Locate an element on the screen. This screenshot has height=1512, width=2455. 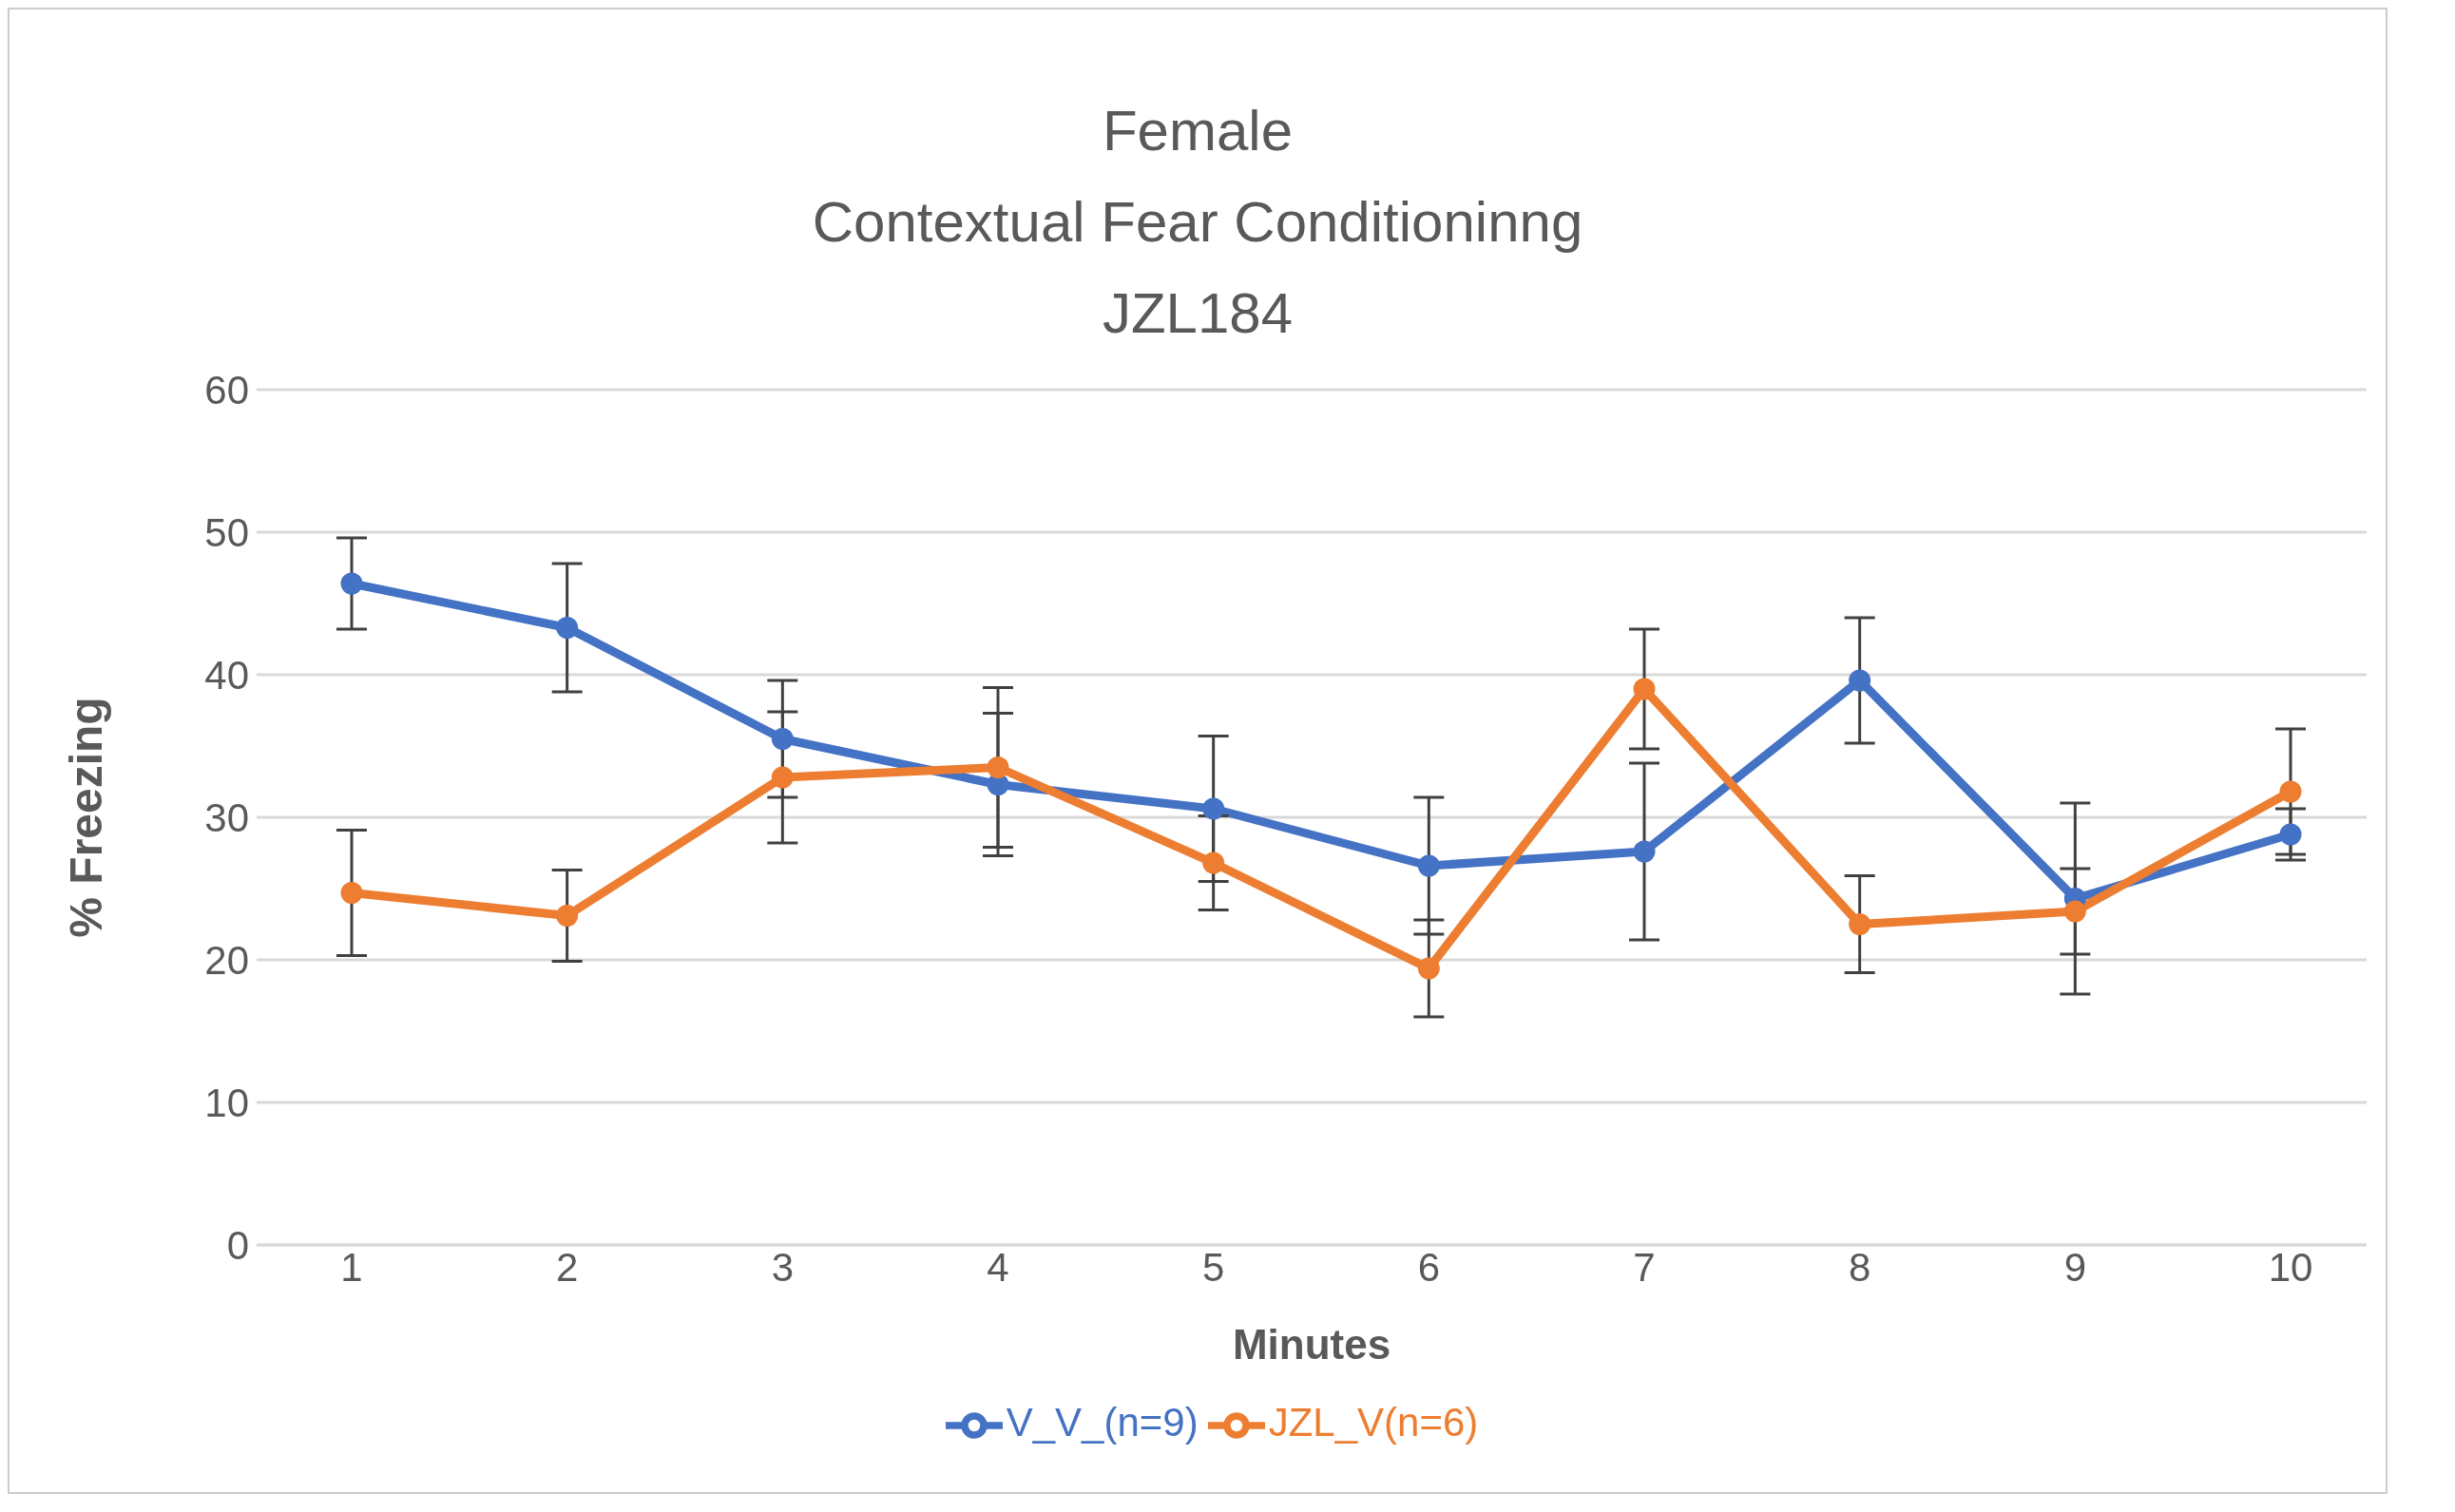
x-tick-label: 7 is located at coordinates (1644, 1267).